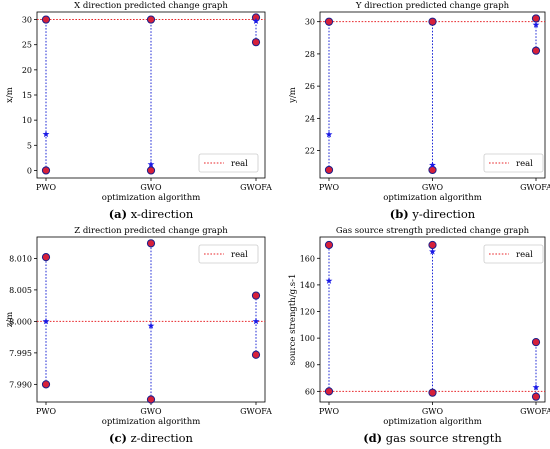 This screenshot has height=449, width=550. Describe the element at coordinates (307, 258) in the screenshot. I see `y-tick-label: 160` at that location.